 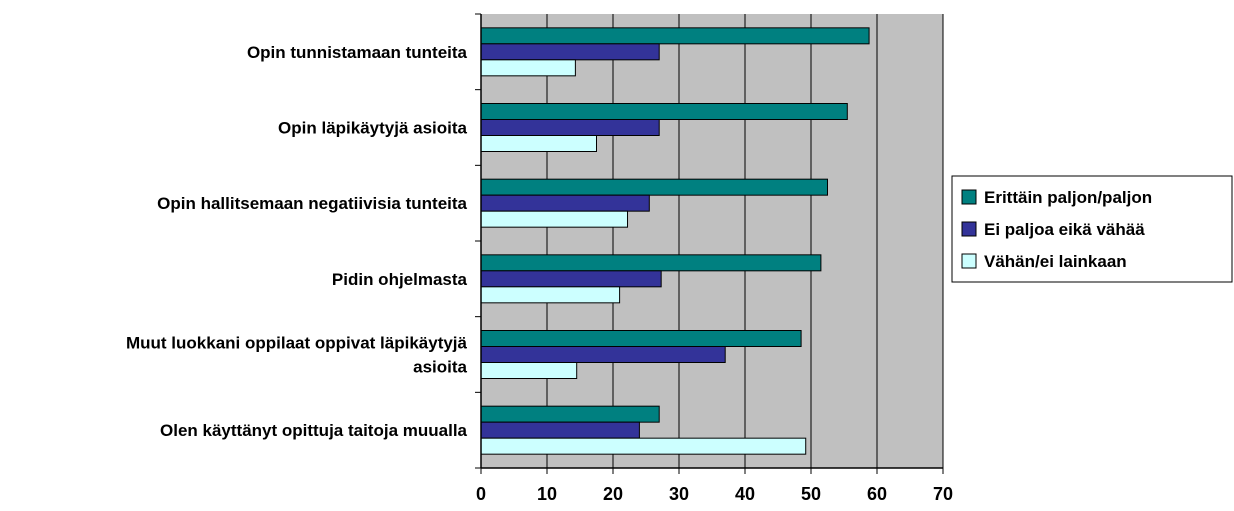 I want to click on x-tick-label: 40, so click(x=745, y=494).